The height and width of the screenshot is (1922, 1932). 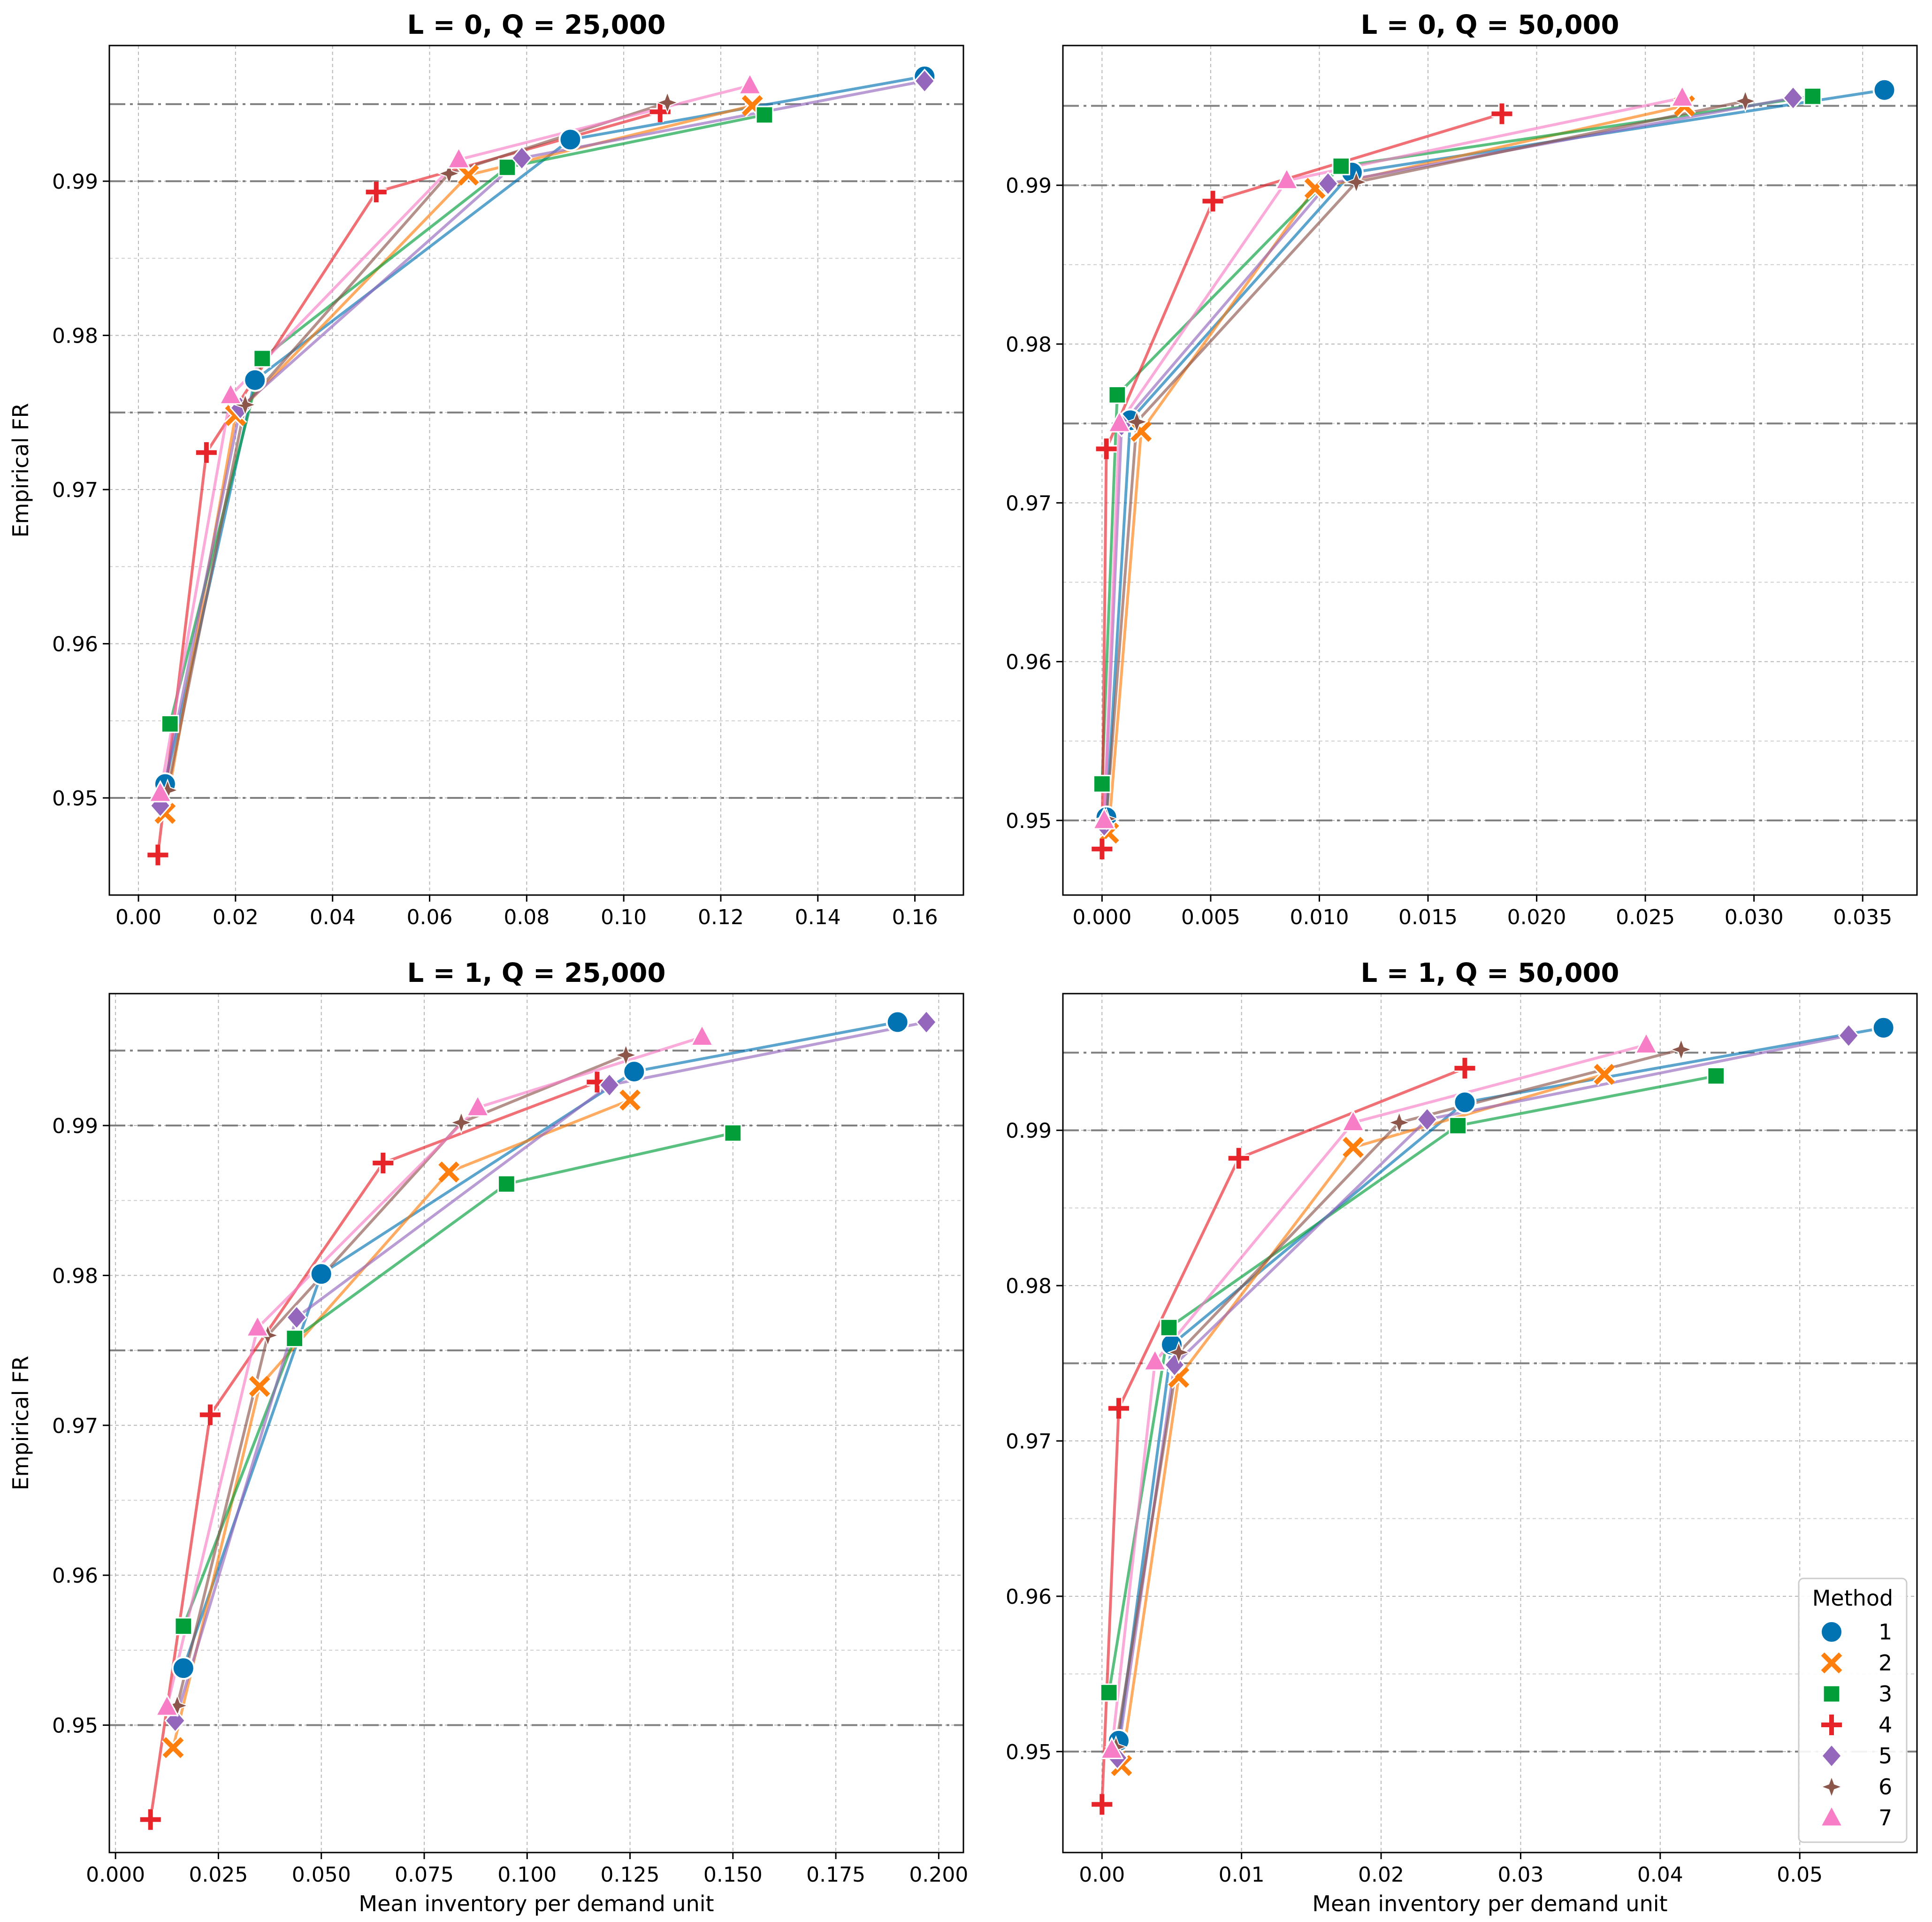 What do you see at coordinates (527, 917) in the screenshot?
I see `x-tick-label: 0.08` at bounding box center [527, 917].